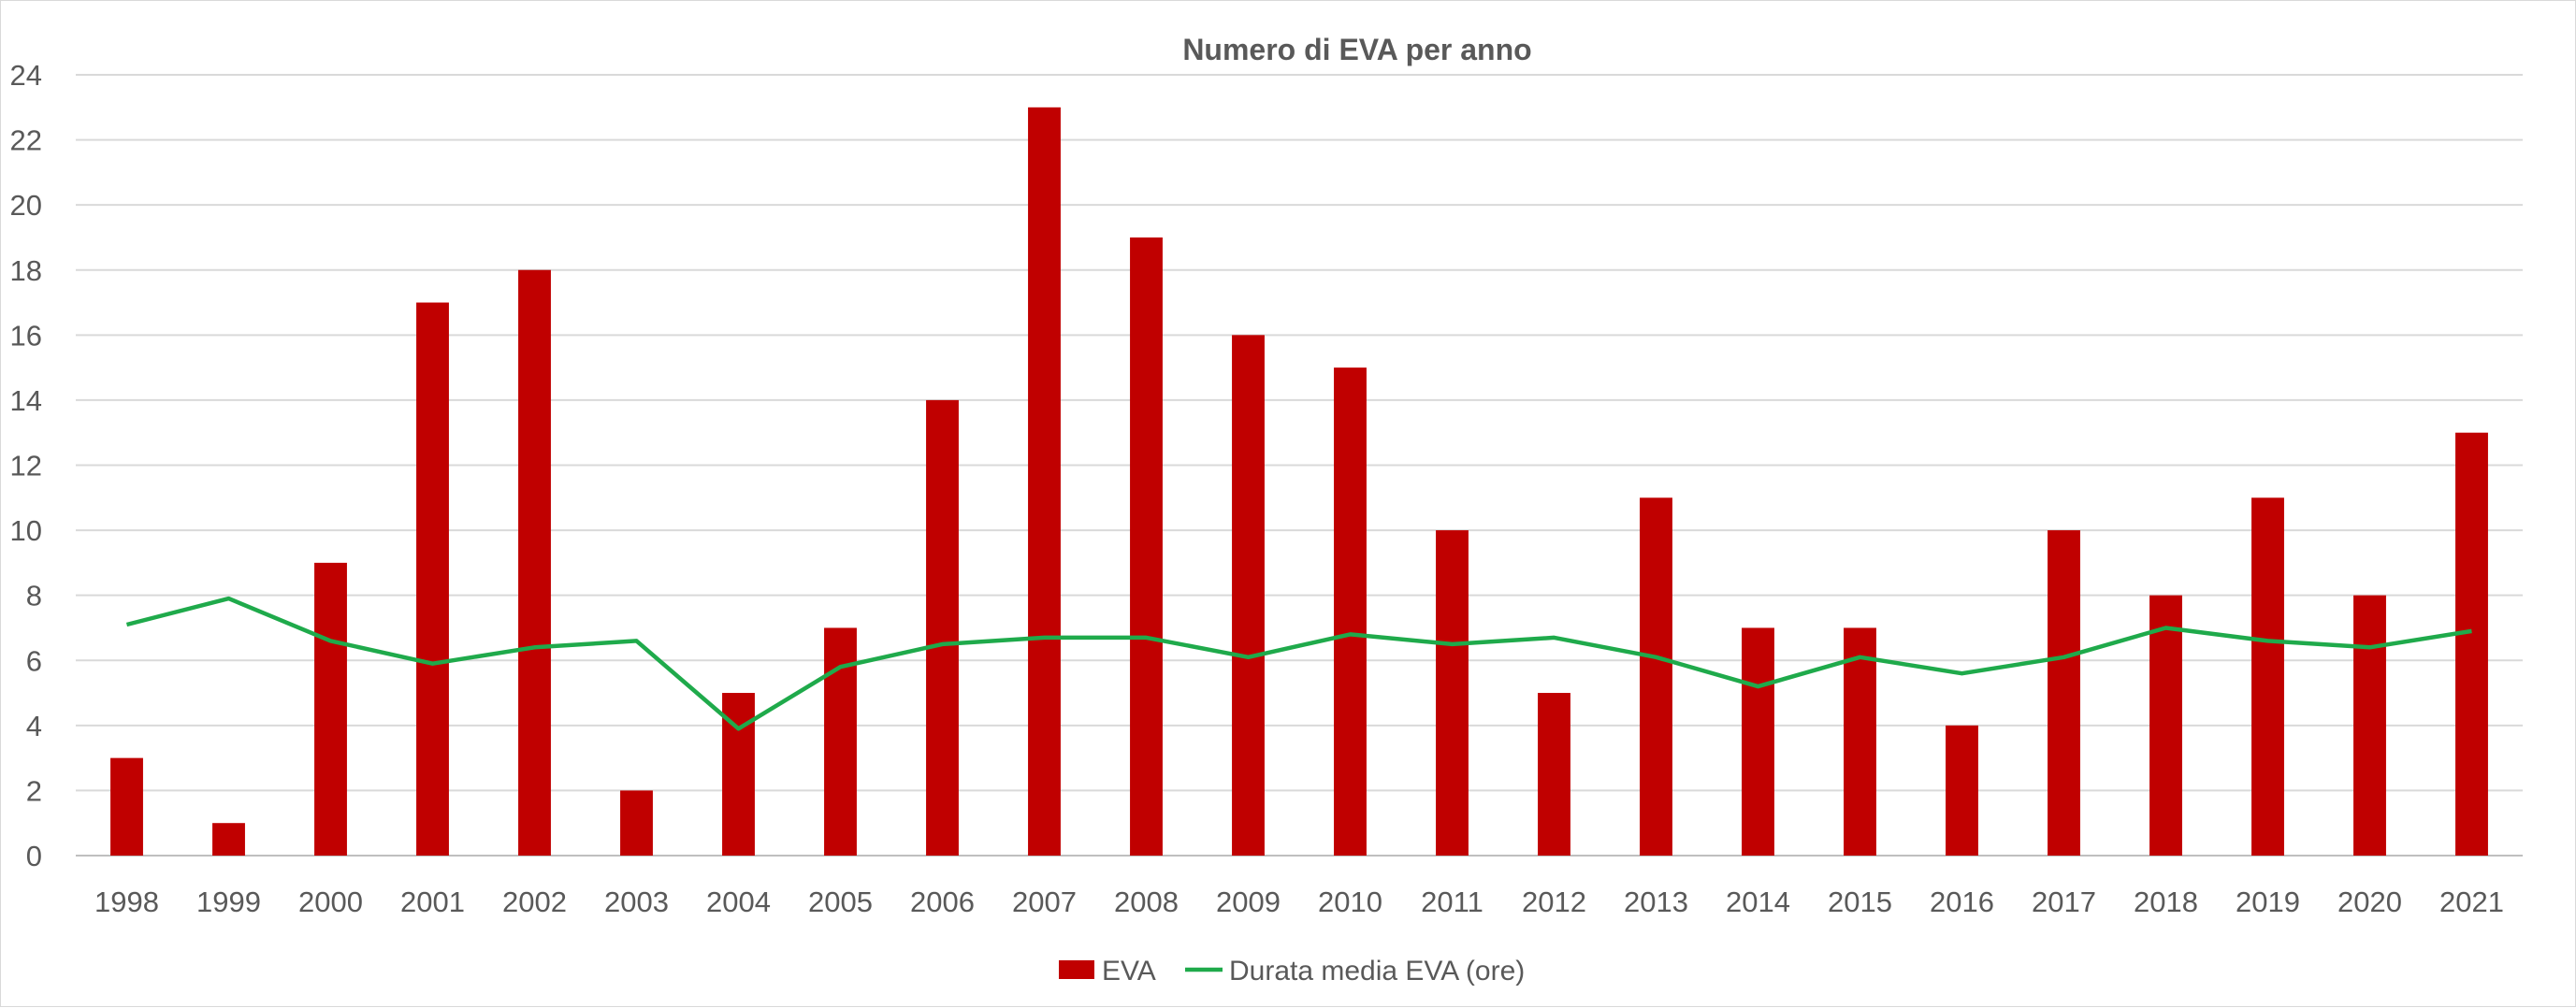 Image resolution: width=2576 pixels, height=1008 pixels. I want to click on x-tick-label: 2011, so click(1452, 902).